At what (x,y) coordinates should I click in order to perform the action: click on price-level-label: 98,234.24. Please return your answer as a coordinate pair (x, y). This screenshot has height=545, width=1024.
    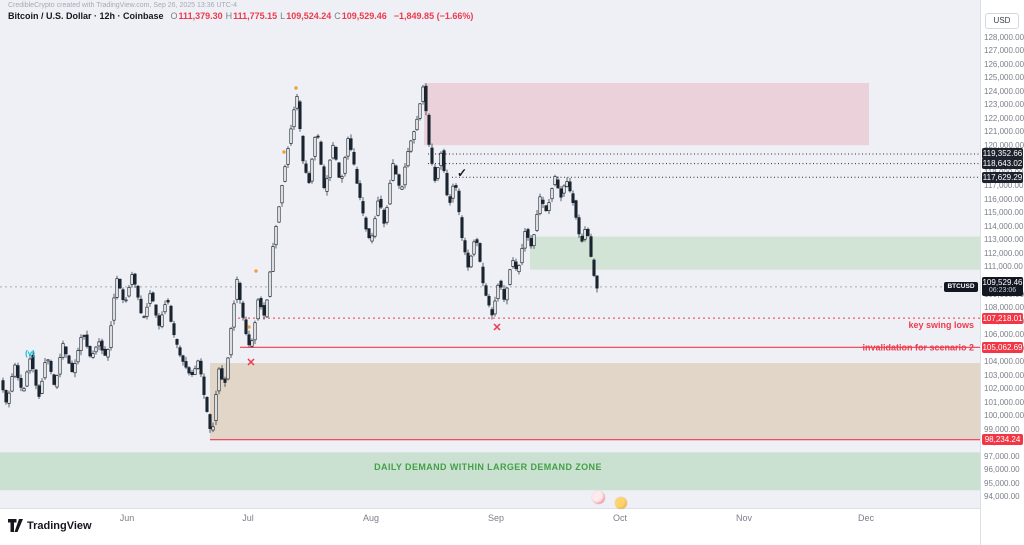
    Looking at the image, I should click on (1002, 440).